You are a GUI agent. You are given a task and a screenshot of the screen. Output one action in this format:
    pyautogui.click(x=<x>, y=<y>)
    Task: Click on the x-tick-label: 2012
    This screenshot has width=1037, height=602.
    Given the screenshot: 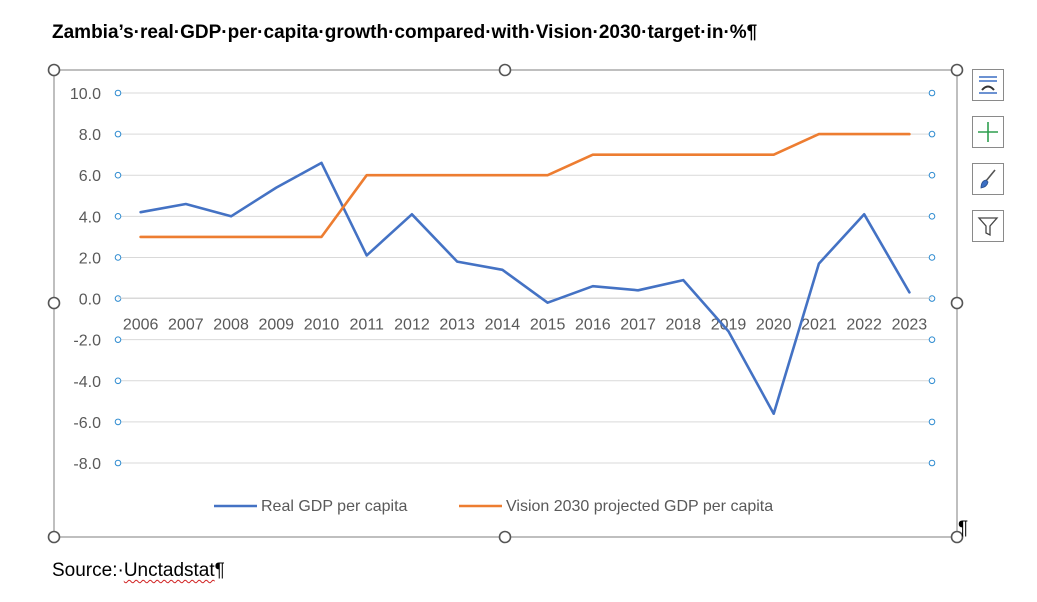 What is the action you would take?
    pyautogui.click(x=412, y=325)
    